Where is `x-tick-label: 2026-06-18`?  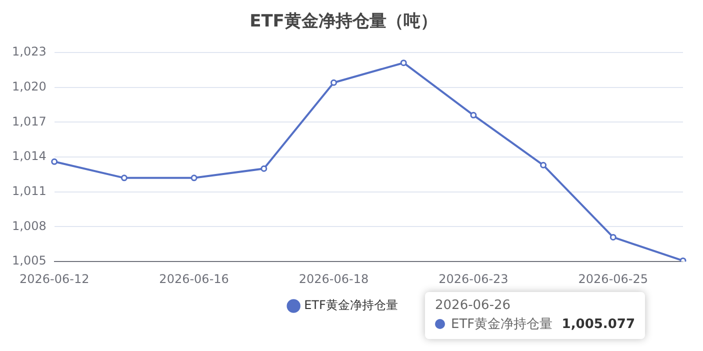
x-tick-label: 2026-06-18 is located at coordinates (333, 279).